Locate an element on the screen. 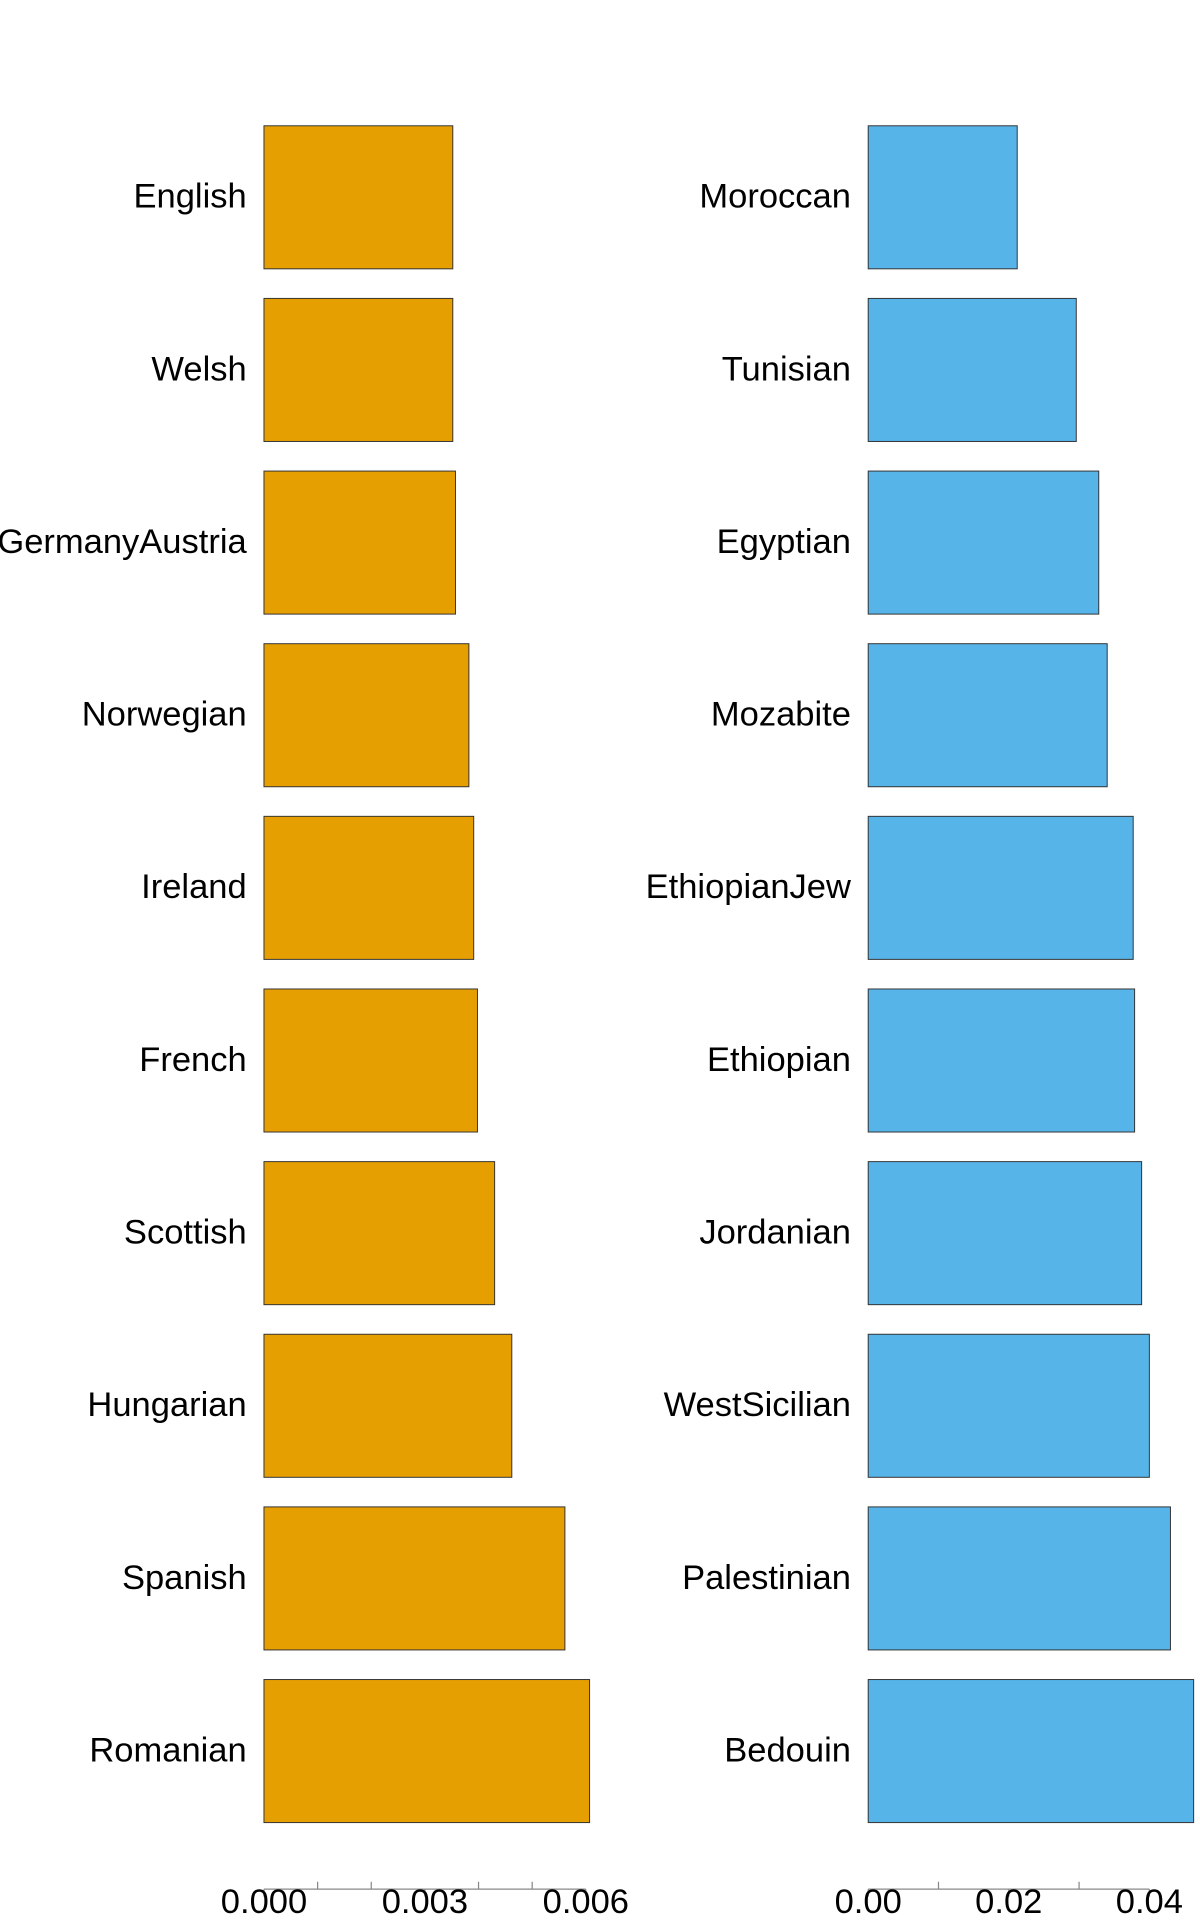  x-tick-label: 0.003 is located at coordinates (425, 1901).